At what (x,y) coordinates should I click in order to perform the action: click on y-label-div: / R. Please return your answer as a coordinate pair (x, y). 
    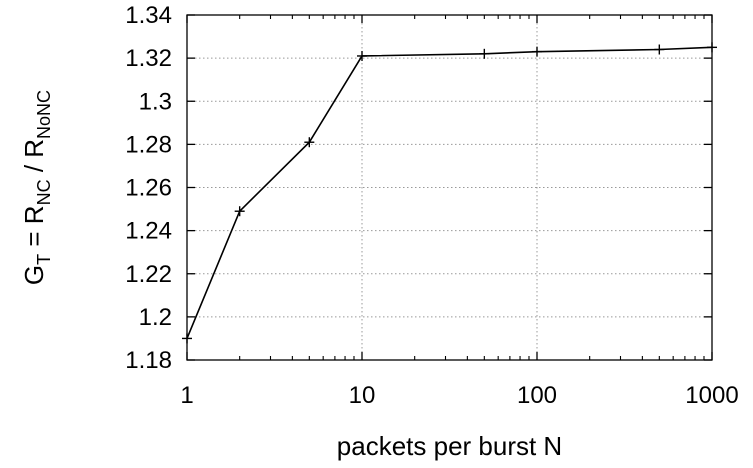
    Looking at the image, I should click on (34, 159).